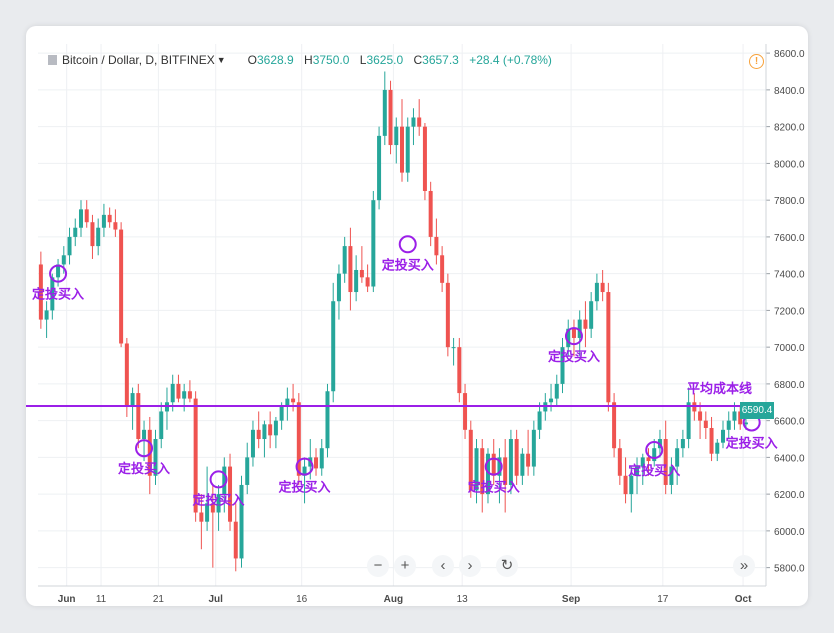 The width and height of the screenshot is (834, 633). Describe the element at coordinates (789, 532) in the screenshot. I see `y-tick-label: 6000.0` at that location.